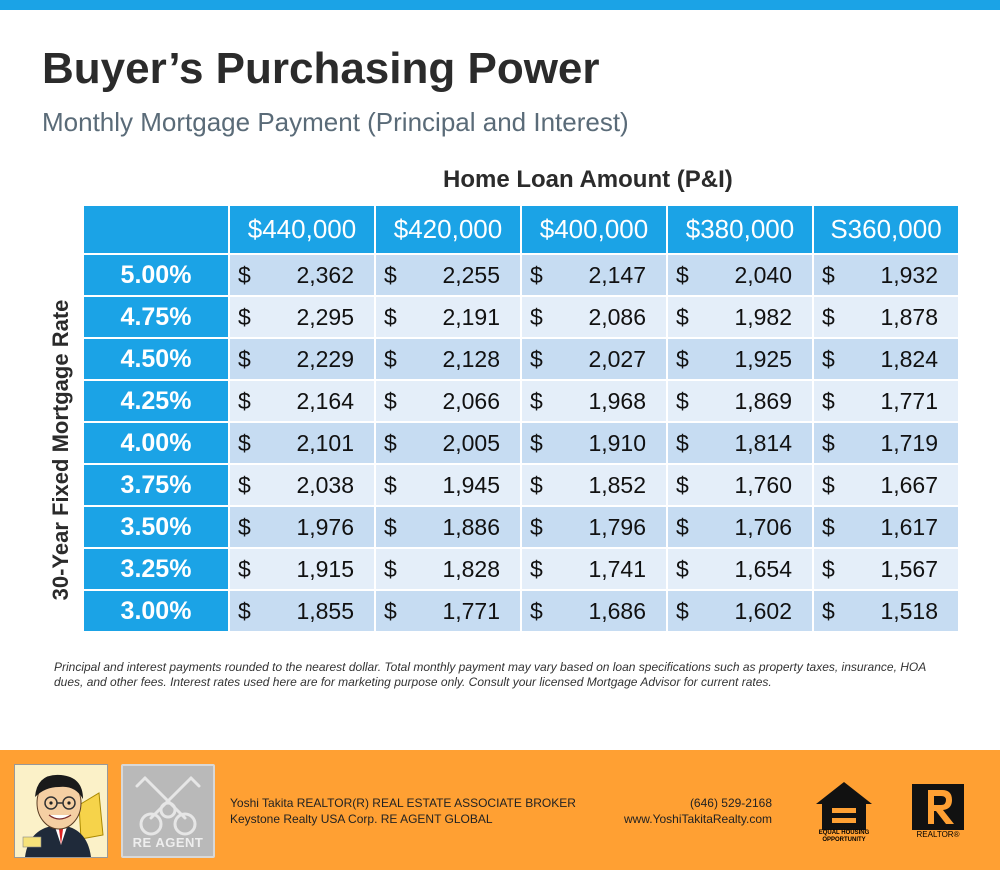  Describe the element at coordinates (617, 358) in the screenshot. I see `payment-value: 2,027` at that location.